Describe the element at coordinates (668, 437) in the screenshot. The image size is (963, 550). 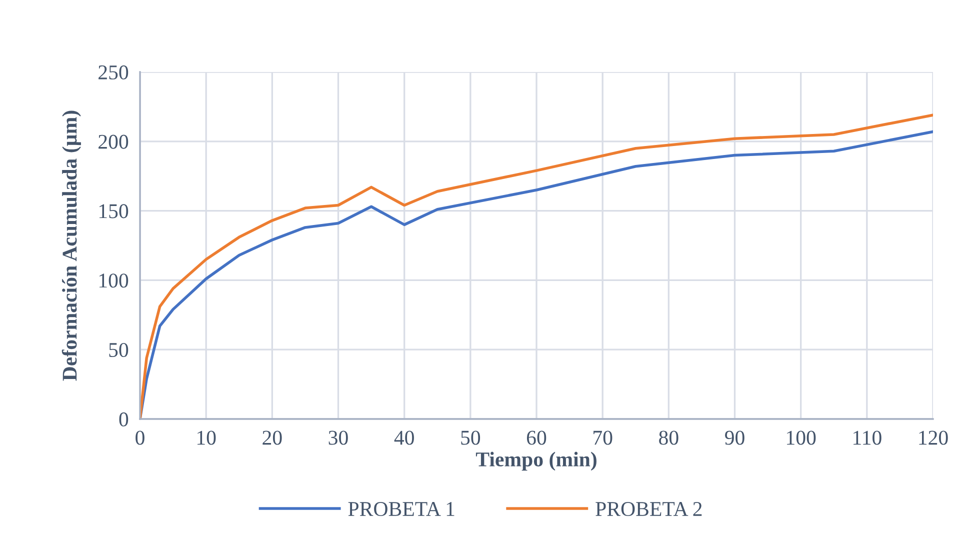
I see `x-tick-label: 80` at that location.